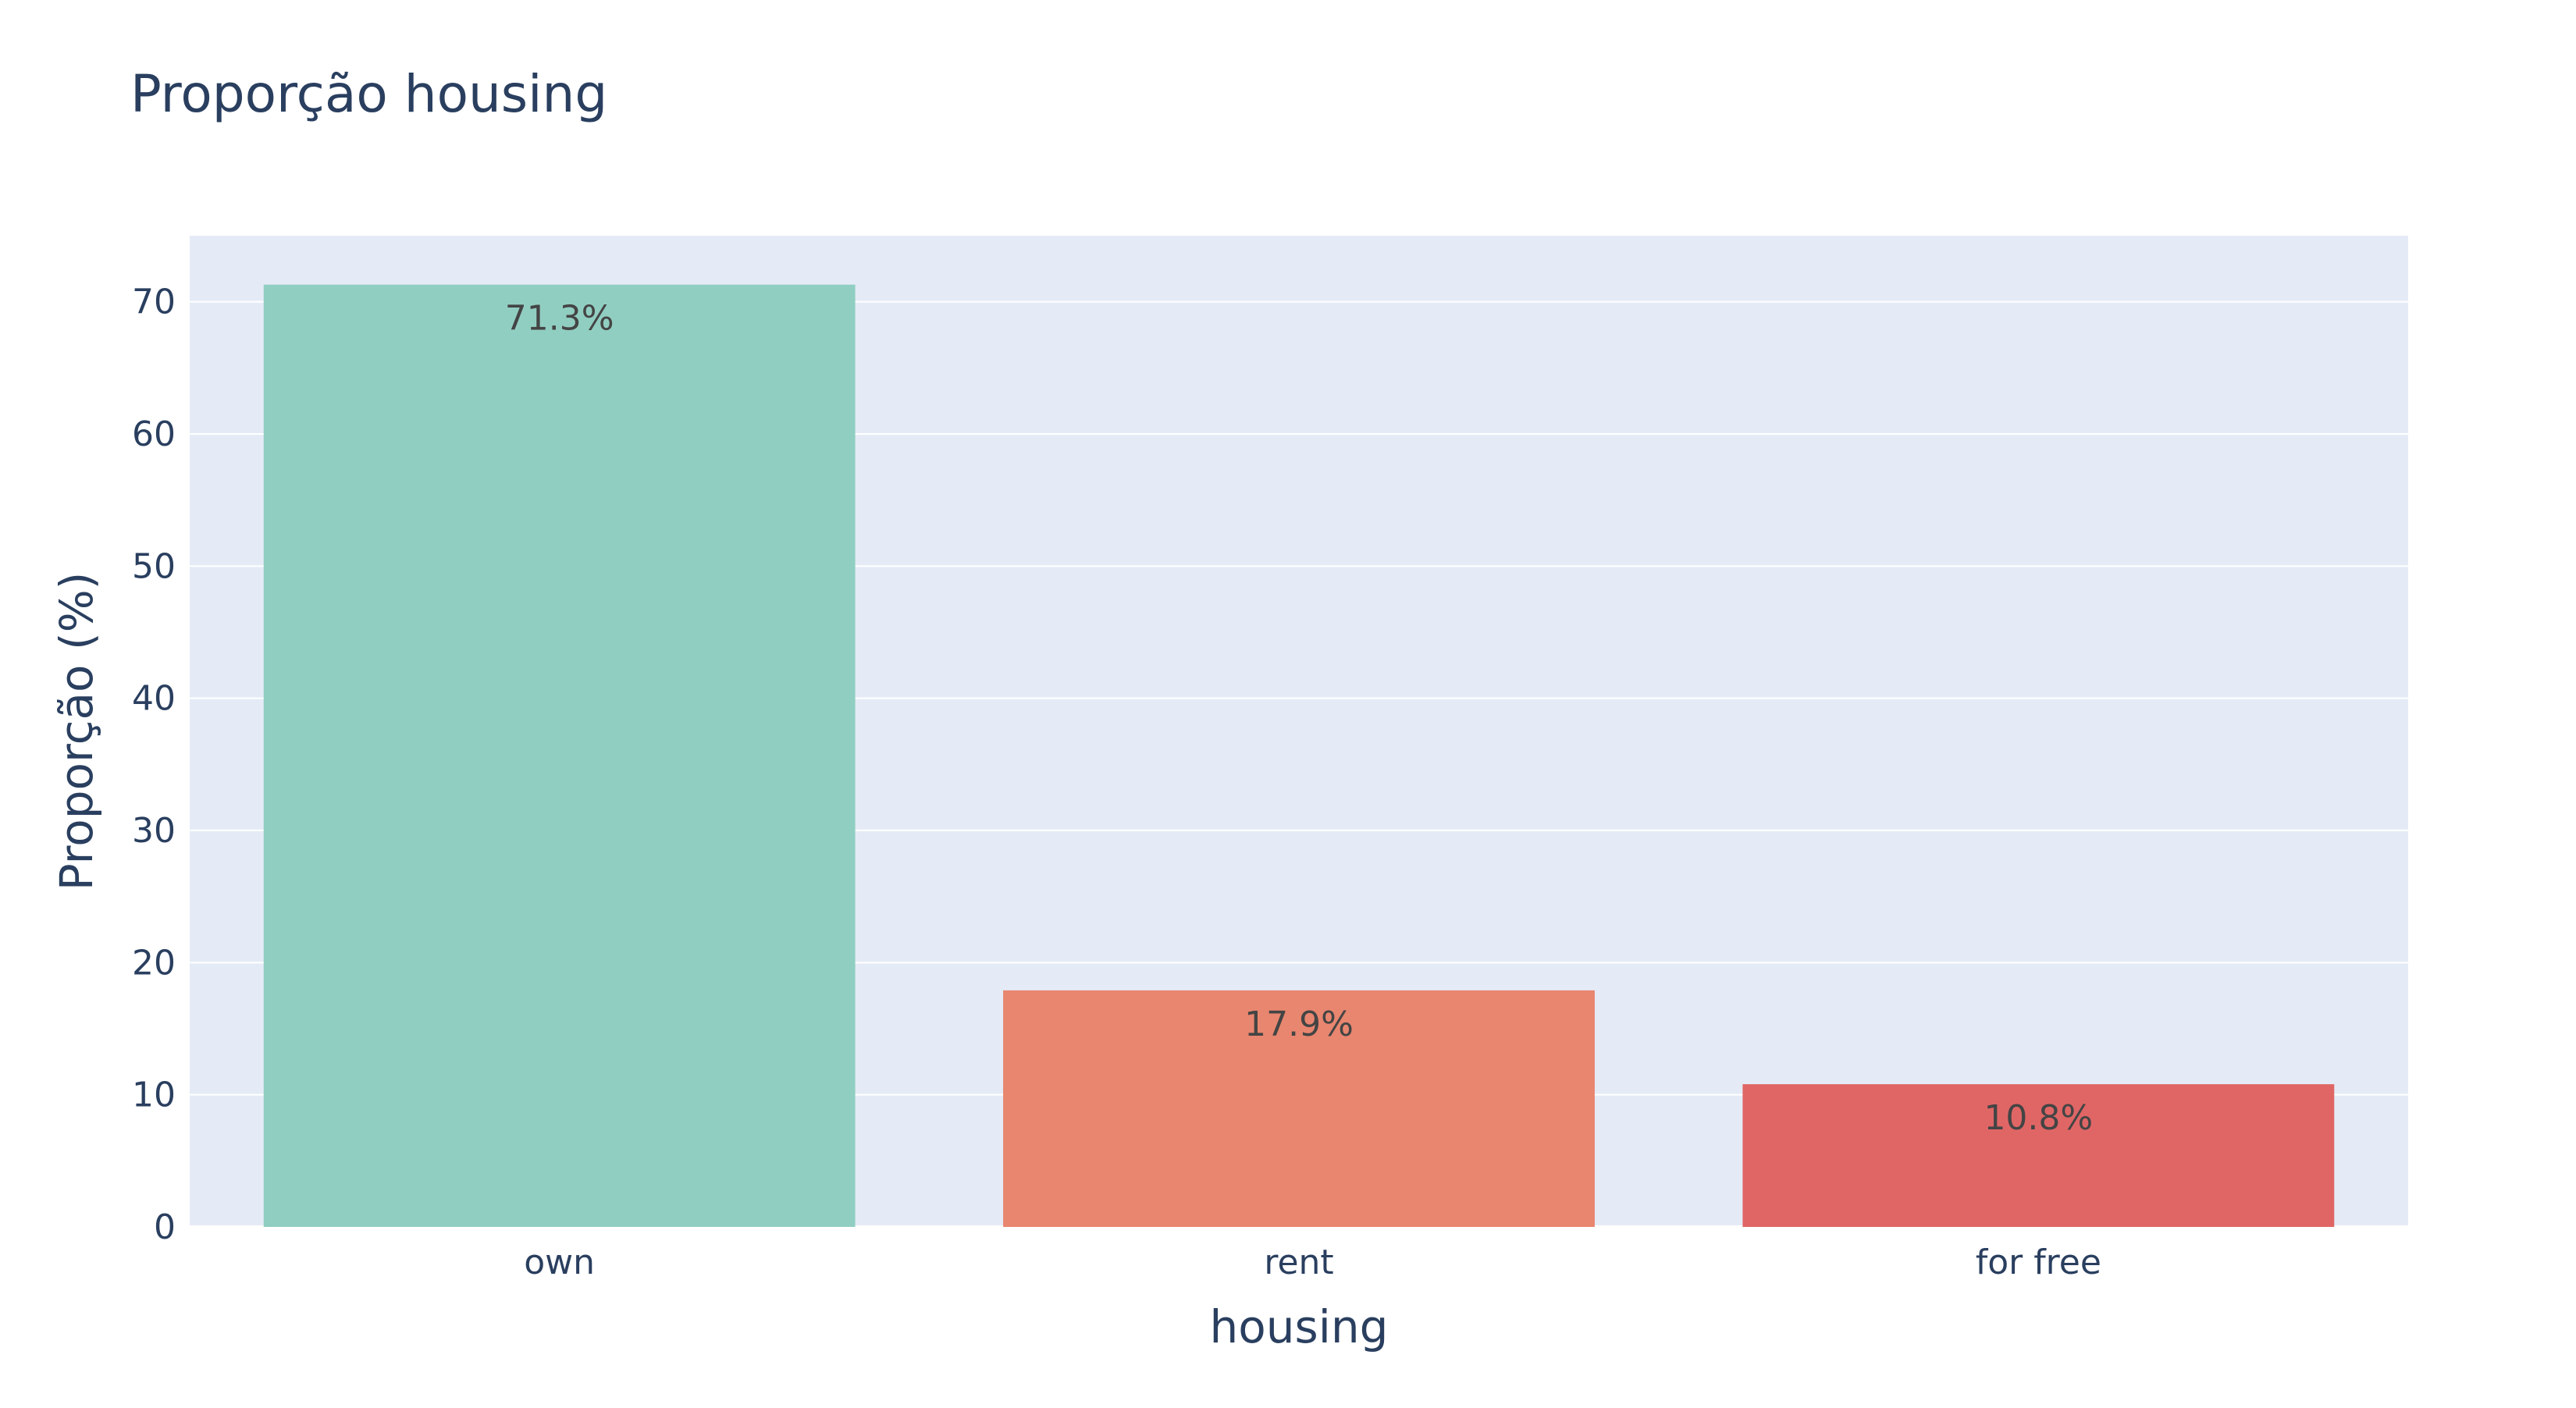 The image size is (2576, 1408). I want to click on y-tick-label: 60, so click(154, 434).